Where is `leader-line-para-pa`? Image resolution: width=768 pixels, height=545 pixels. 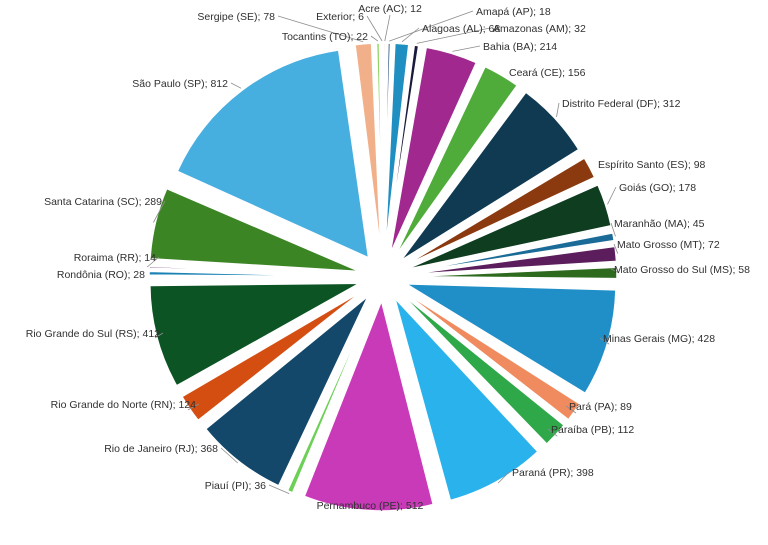 leader-line-para-pa is located at coordinates (571, 409).